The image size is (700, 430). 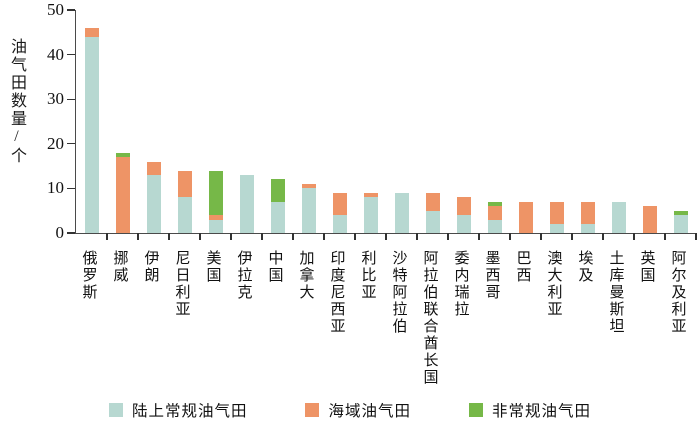 What do you see at coordinates (274, 267) in the screenshot?
I see `x-category-label: 中国` at bounding box center [274, 267].